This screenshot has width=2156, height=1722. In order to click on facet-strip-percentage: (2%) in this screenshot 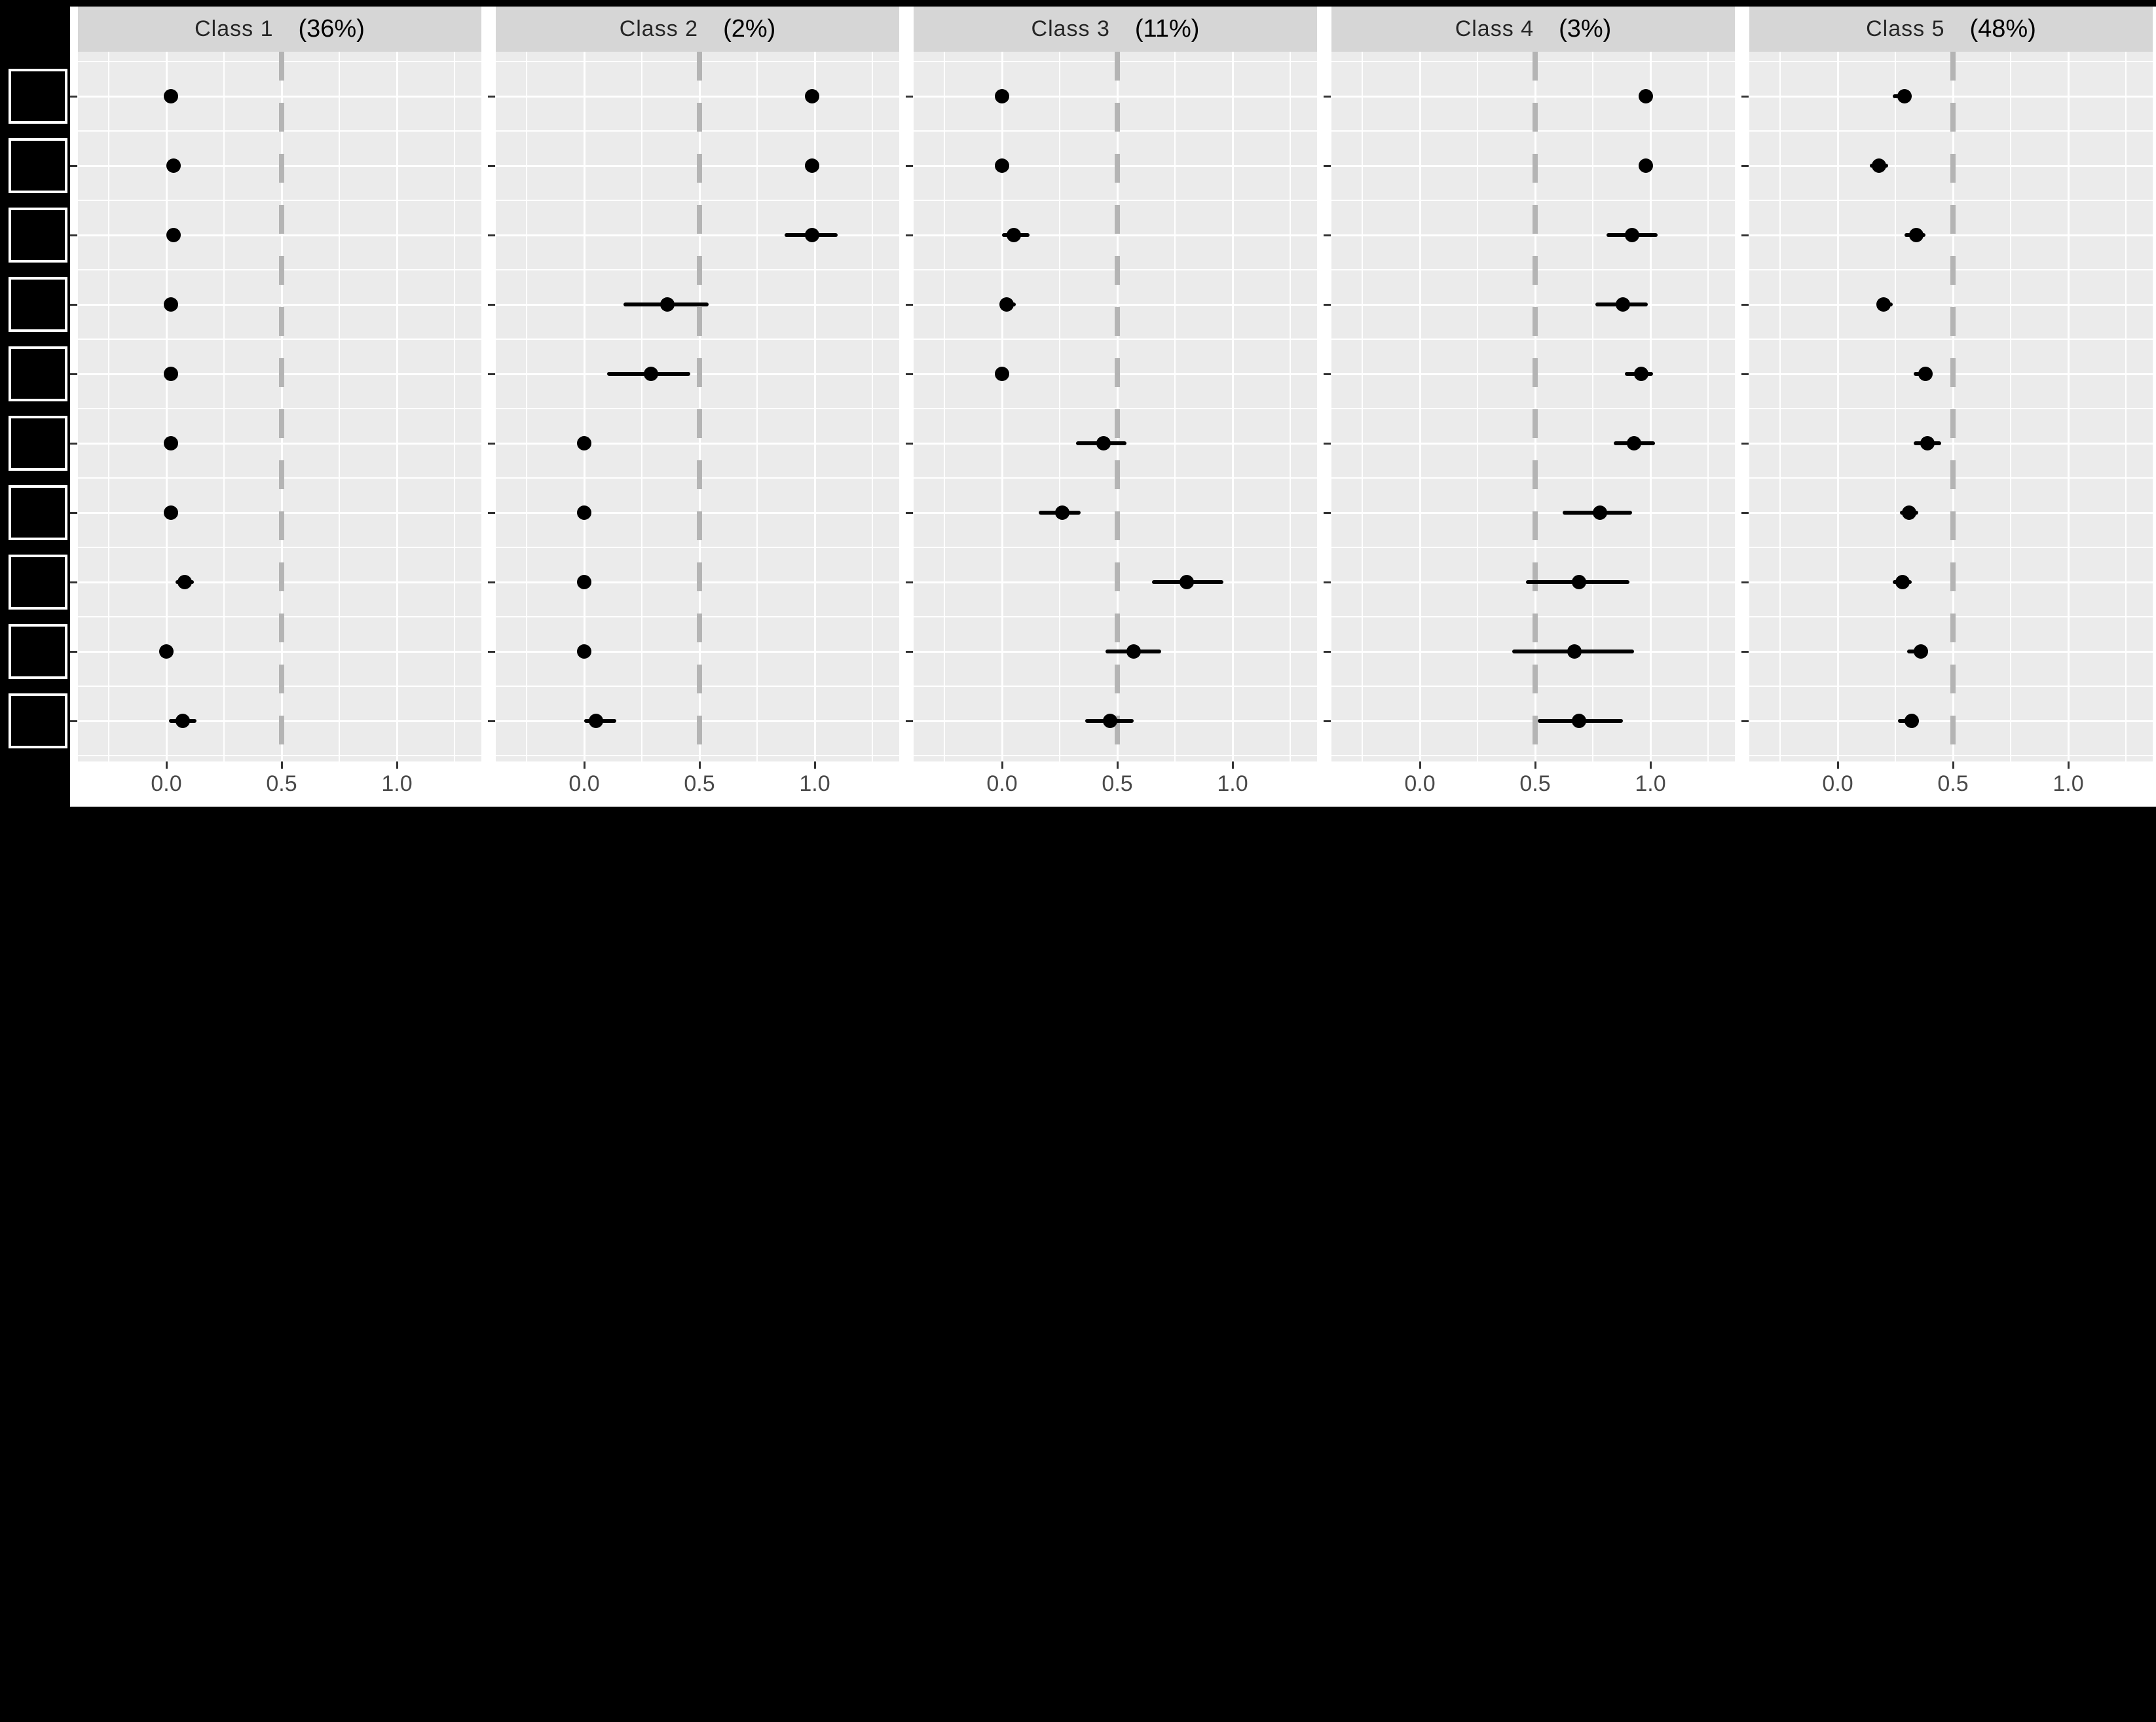, I will do `click(750, 29)`.